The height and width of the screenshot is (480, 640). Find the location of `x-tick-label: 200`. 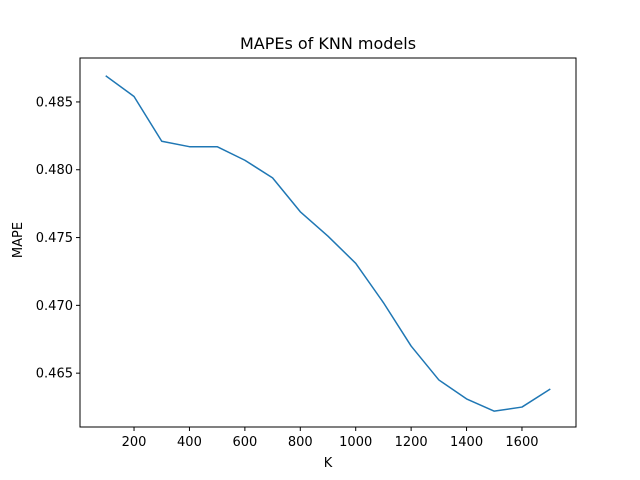

x-tick-label: 200 is located at coordinates (134, 442).